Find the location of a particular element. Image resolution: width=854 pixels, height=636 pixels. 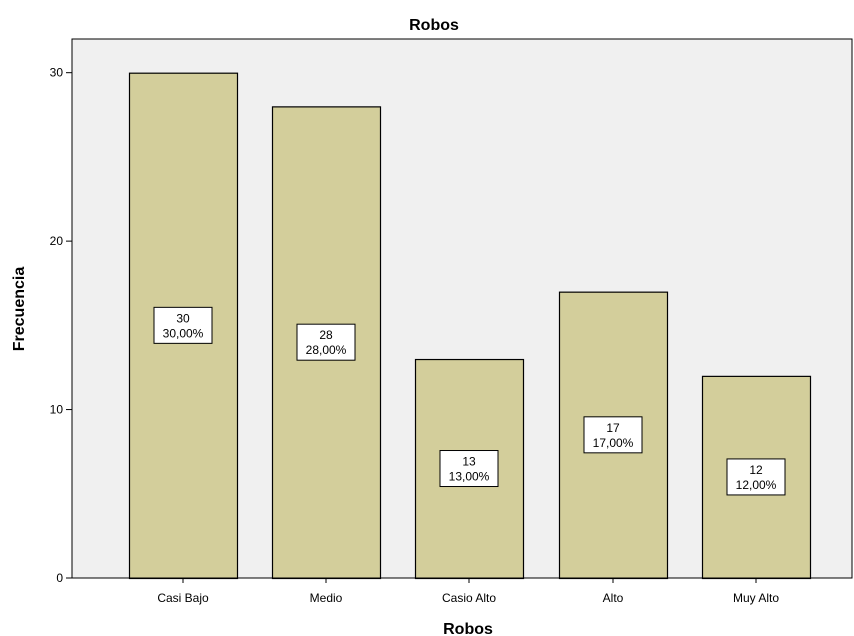

y-tick-label: 30 is located at coordinates (57, 73).